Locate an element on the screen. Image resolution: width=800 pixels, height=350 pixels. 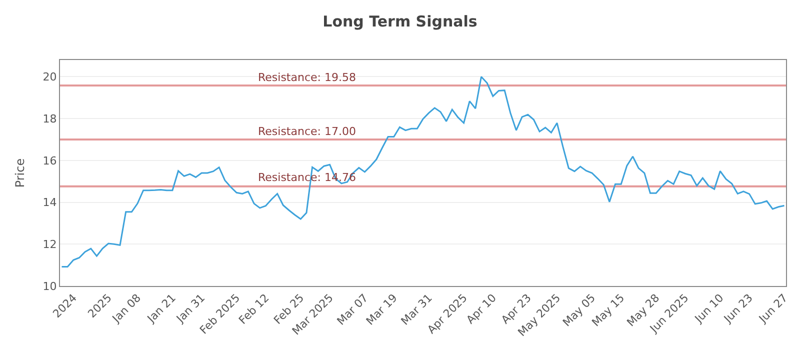
chart-title: Long Term Signals is located at coordinates (400, 21).